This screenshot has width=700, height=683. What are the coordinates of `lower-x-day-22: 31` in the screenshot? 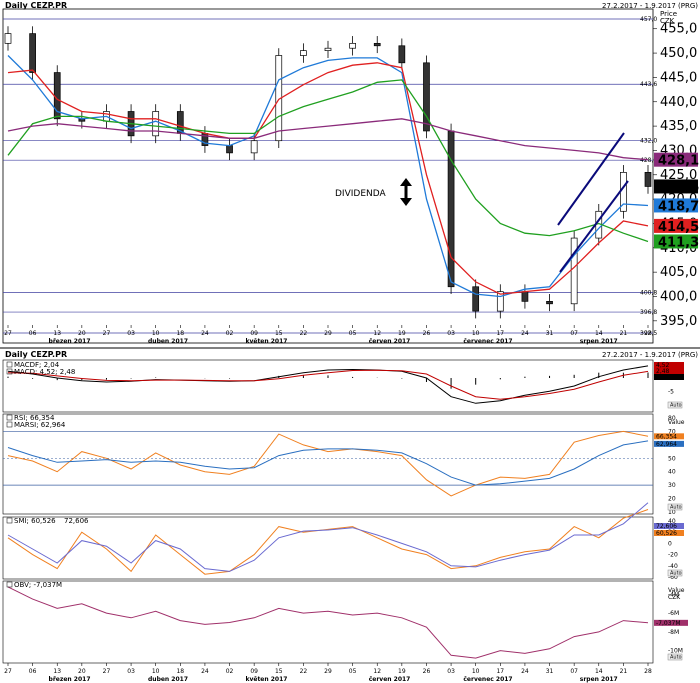 It's located at (550, 671).